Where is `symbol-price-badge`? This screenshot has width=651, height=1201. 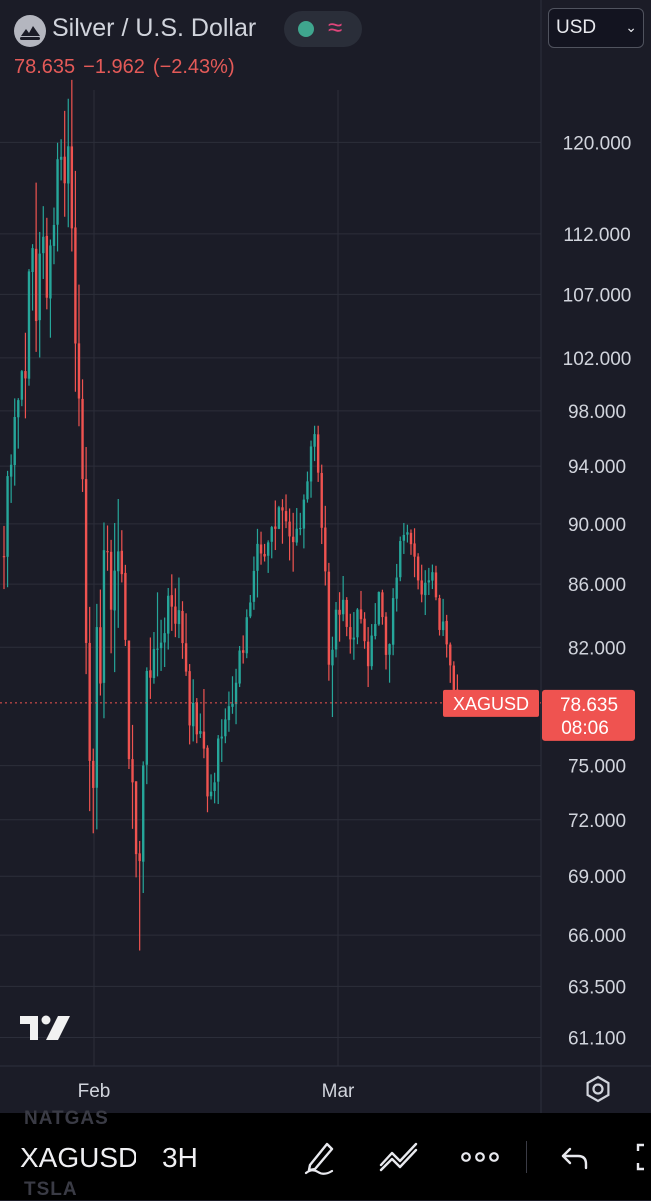
symbol-price-badge is located at coordinates (491, 703).